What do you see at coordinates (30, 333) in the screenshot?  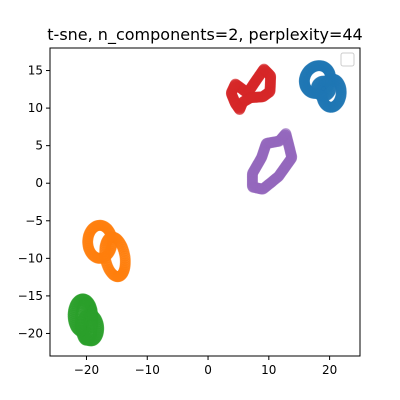 I see `y-tick-label: −20` at bounding box center [30, 333].